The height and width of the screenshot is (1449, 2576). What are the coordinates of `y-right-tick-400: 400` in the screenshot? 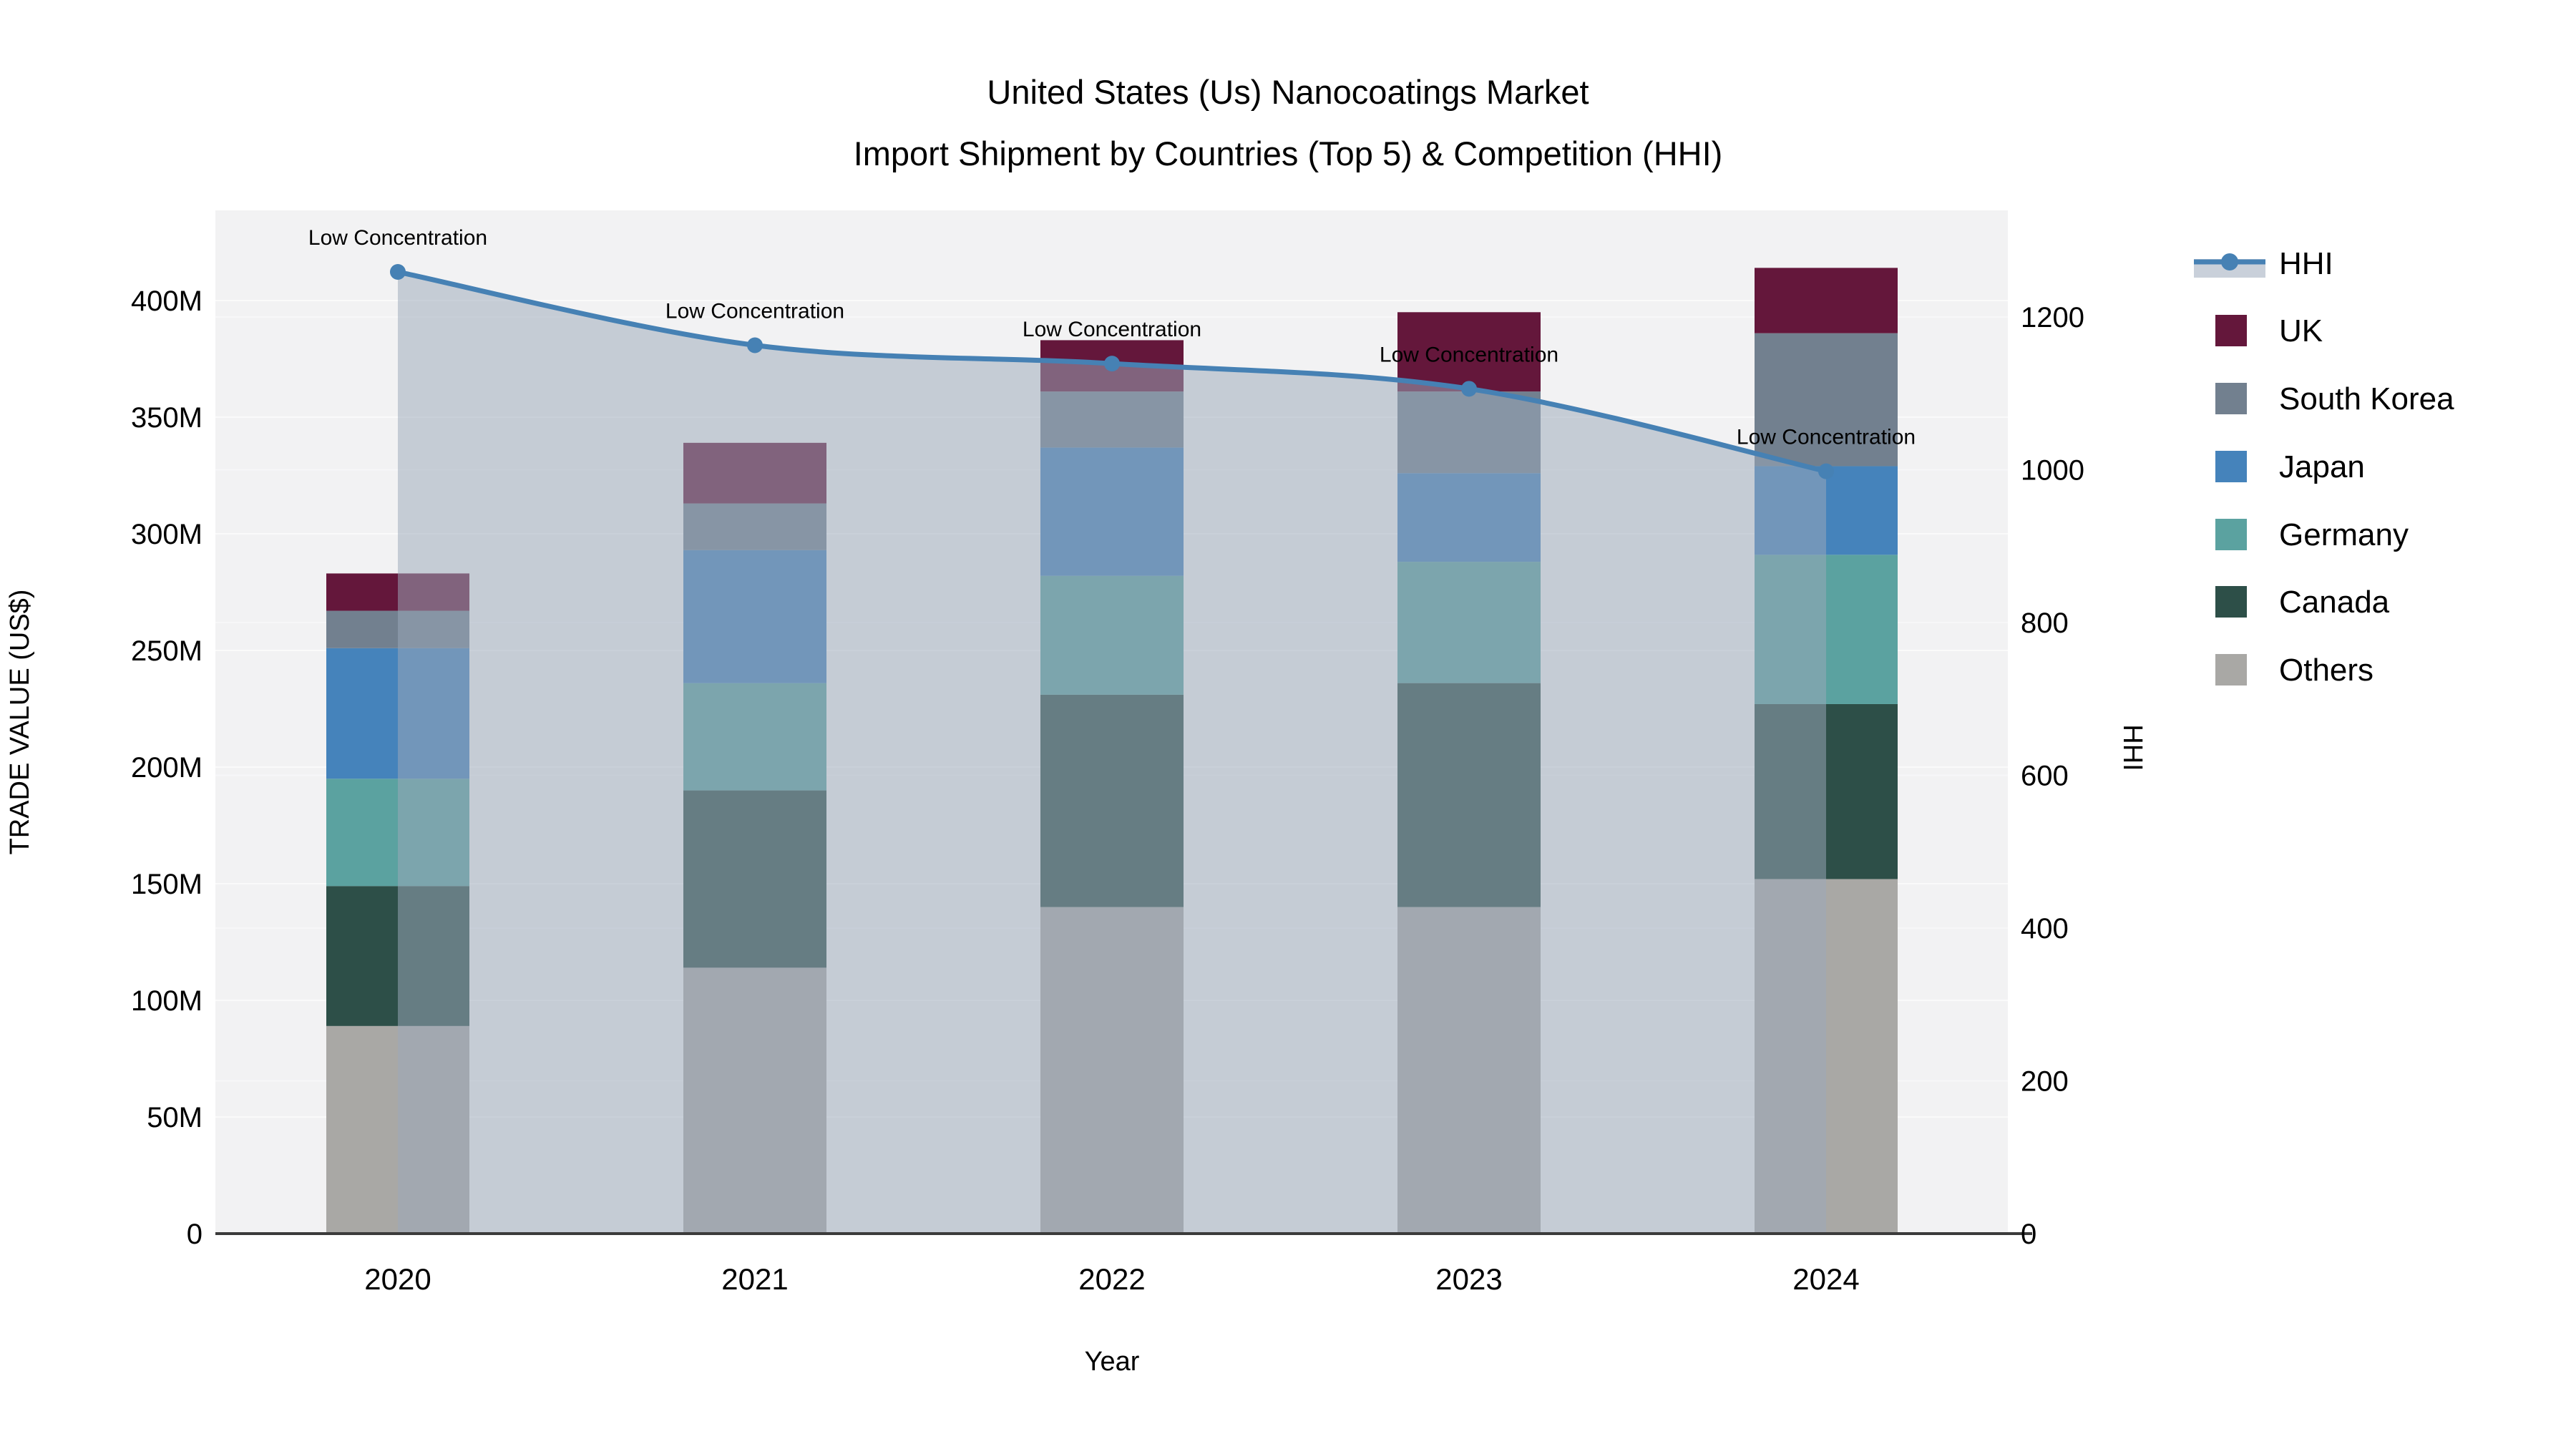 It's located at (2045, 929).